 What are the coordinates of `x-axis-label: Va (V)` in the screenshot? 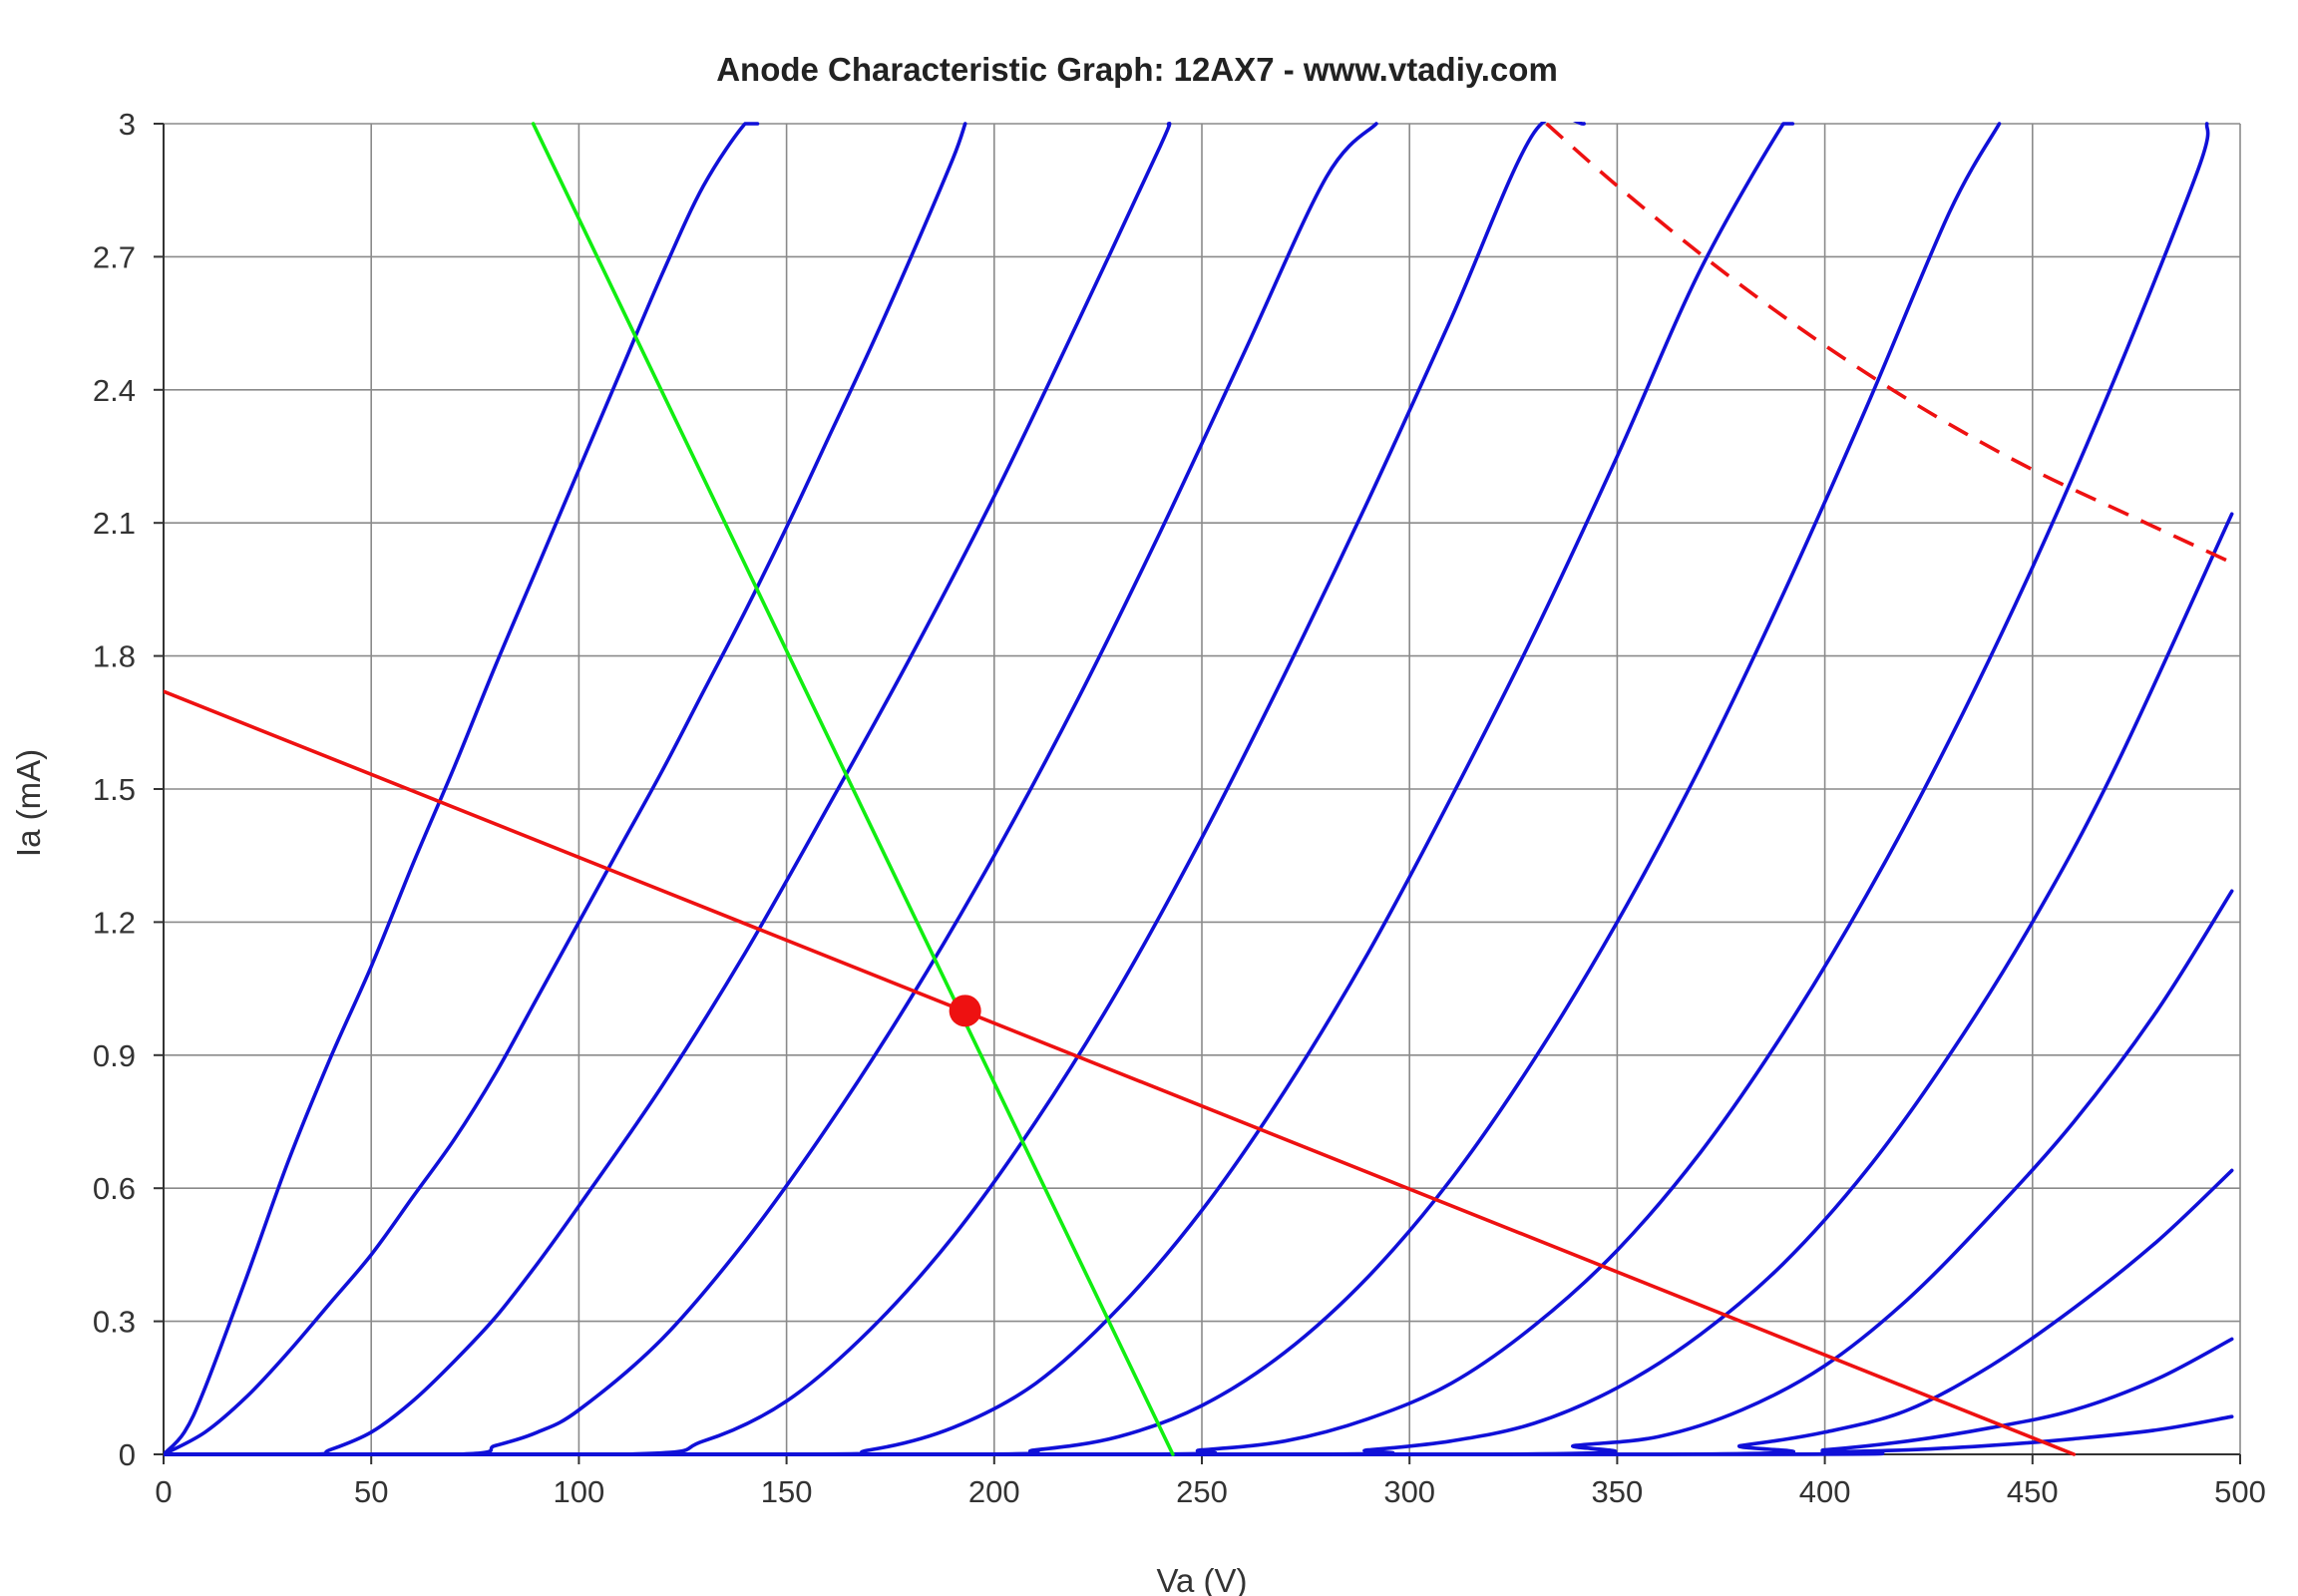 It's located at (1201, 1579).